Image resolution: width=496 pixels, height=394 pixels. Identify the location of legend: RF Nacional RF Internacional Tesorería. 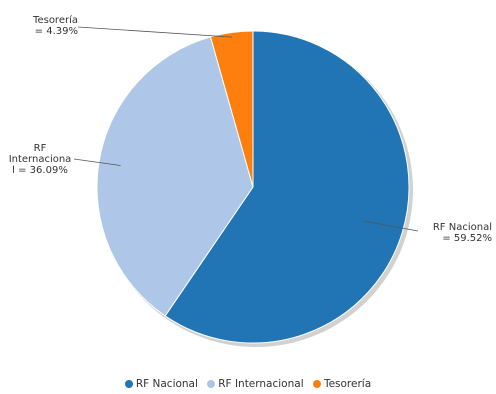
(248, 384).